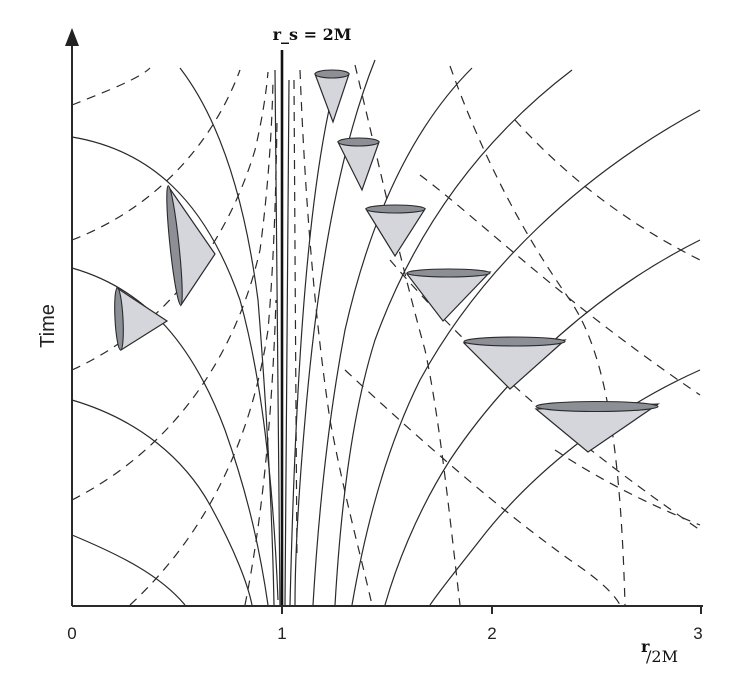  Describe the element at coordinates (491, 633) in the screenshot. I see `x-tick-label: 2` at that location.